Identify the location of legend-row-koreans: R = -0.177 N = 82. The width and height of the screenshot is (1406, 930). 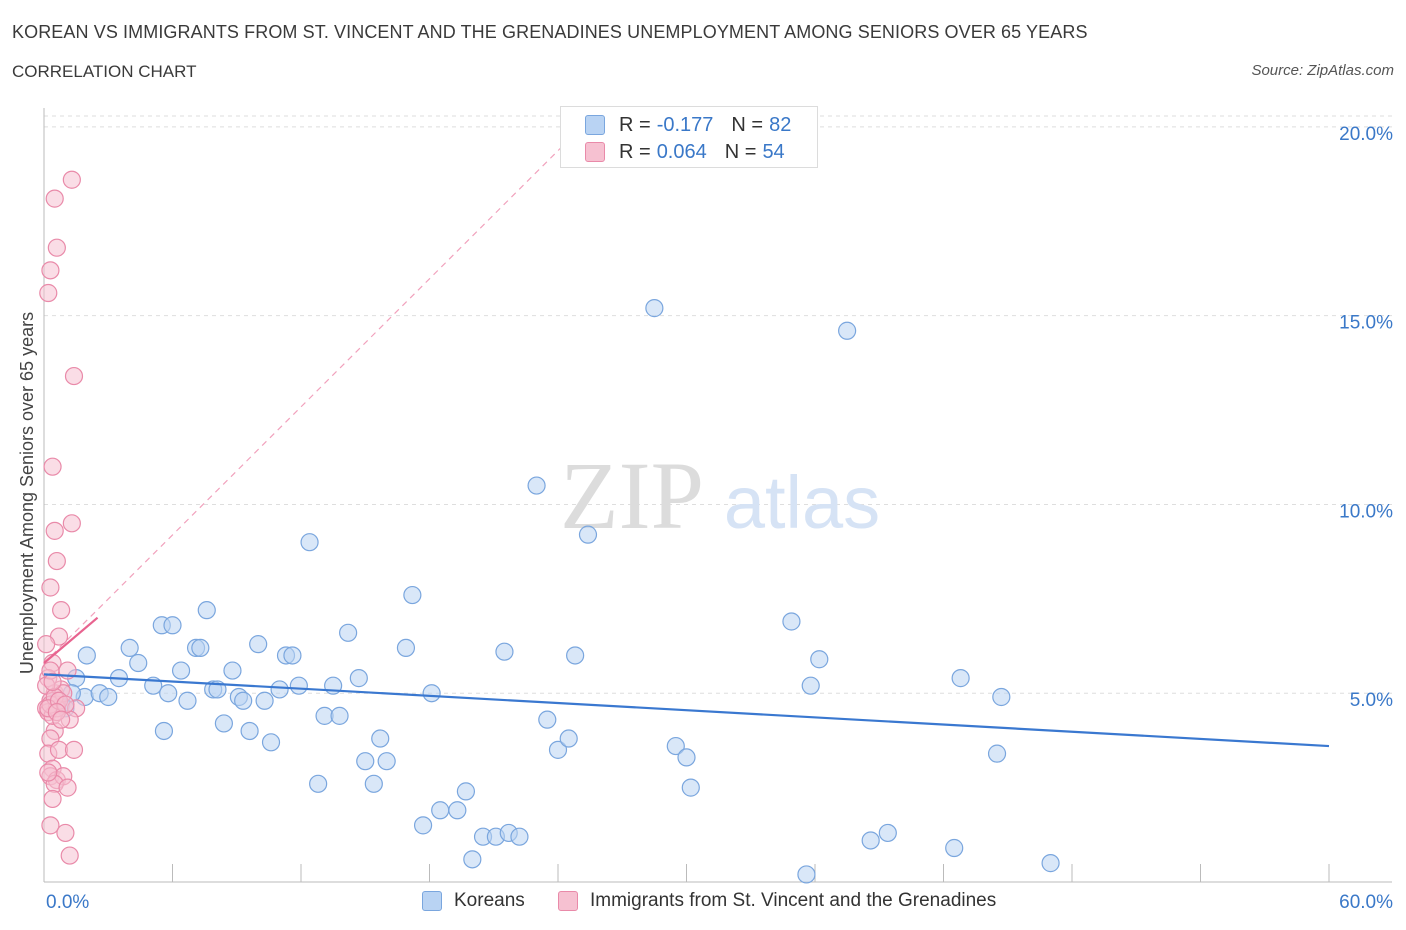
(688, 125).